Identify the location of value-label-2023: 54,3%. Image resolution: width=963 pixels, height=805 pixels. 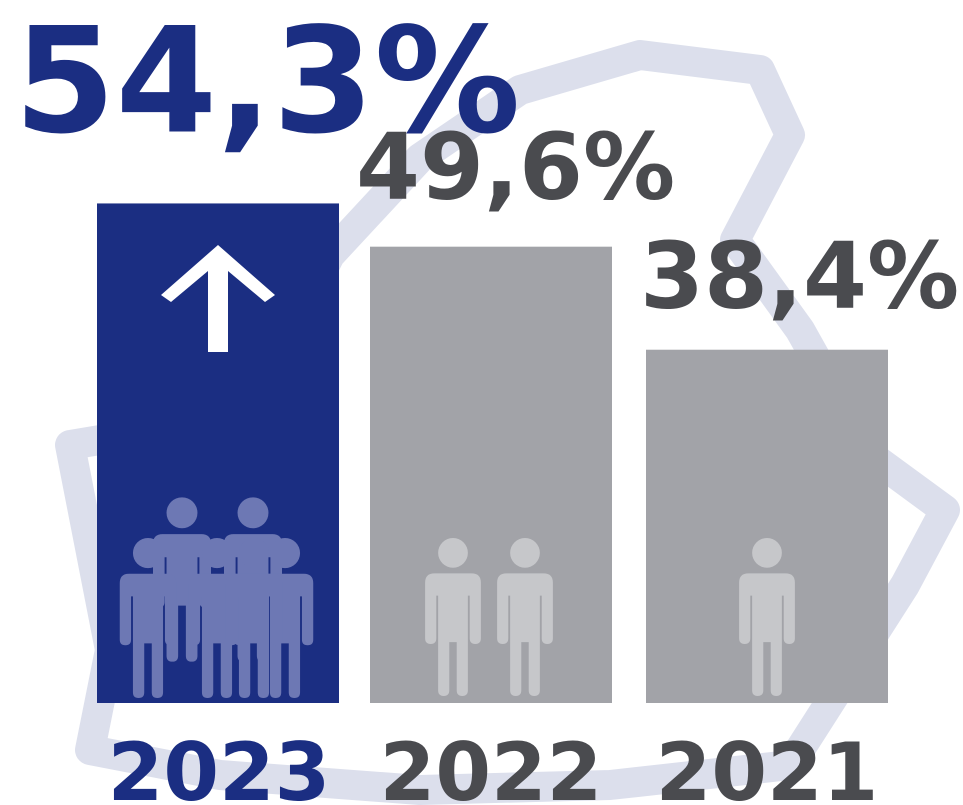
(267, 83).